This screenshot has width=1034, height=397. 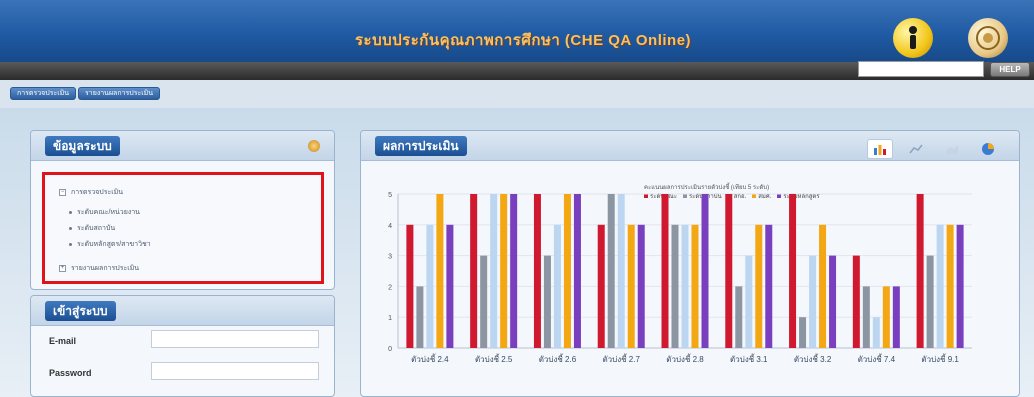 I want to click on tree-node-label: ระดับคณะ/หน่วยงาน, so click(x=108, y=212).